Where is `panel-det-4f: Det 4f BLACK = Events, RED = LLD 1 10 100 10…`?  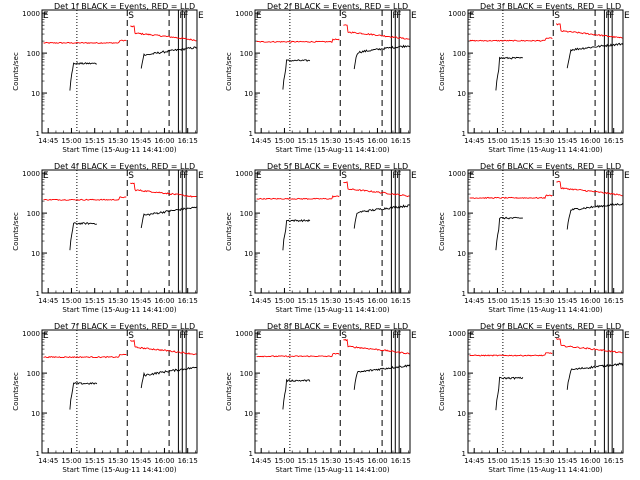
panel-det-4f: Det 4f BLACK = Events, RED = LLD 1 10 100 10… is located at coordinates (108, 238).